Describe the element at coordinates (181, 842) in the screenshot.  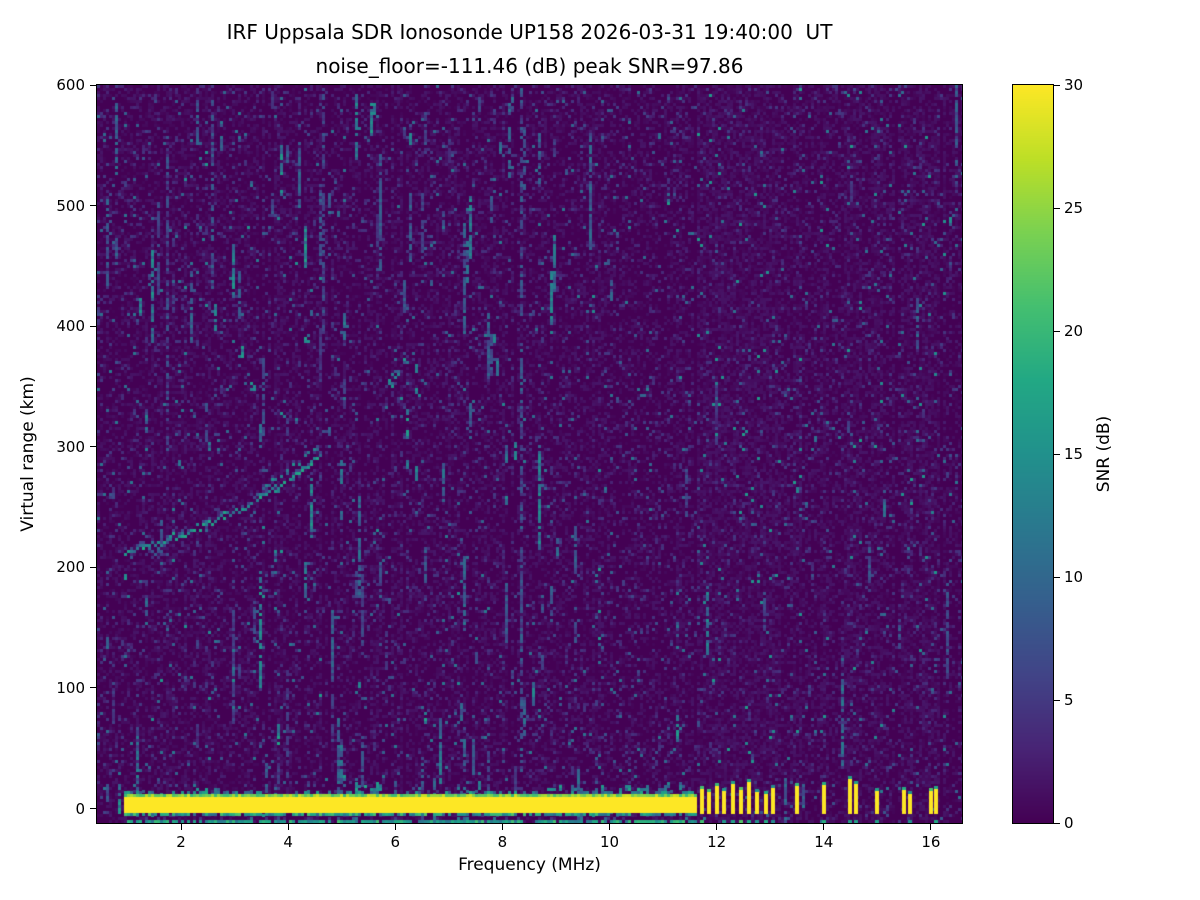
I see `x-tick-label: 2` at that location.